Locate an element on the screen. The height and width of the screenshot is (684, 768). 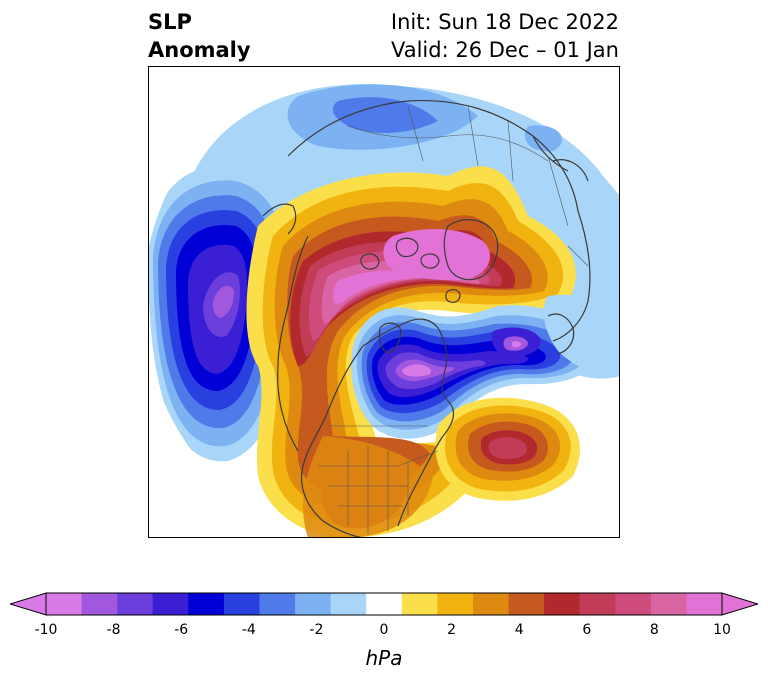
colorbar-tick-label: 10 is located at coordinates (722, 630).